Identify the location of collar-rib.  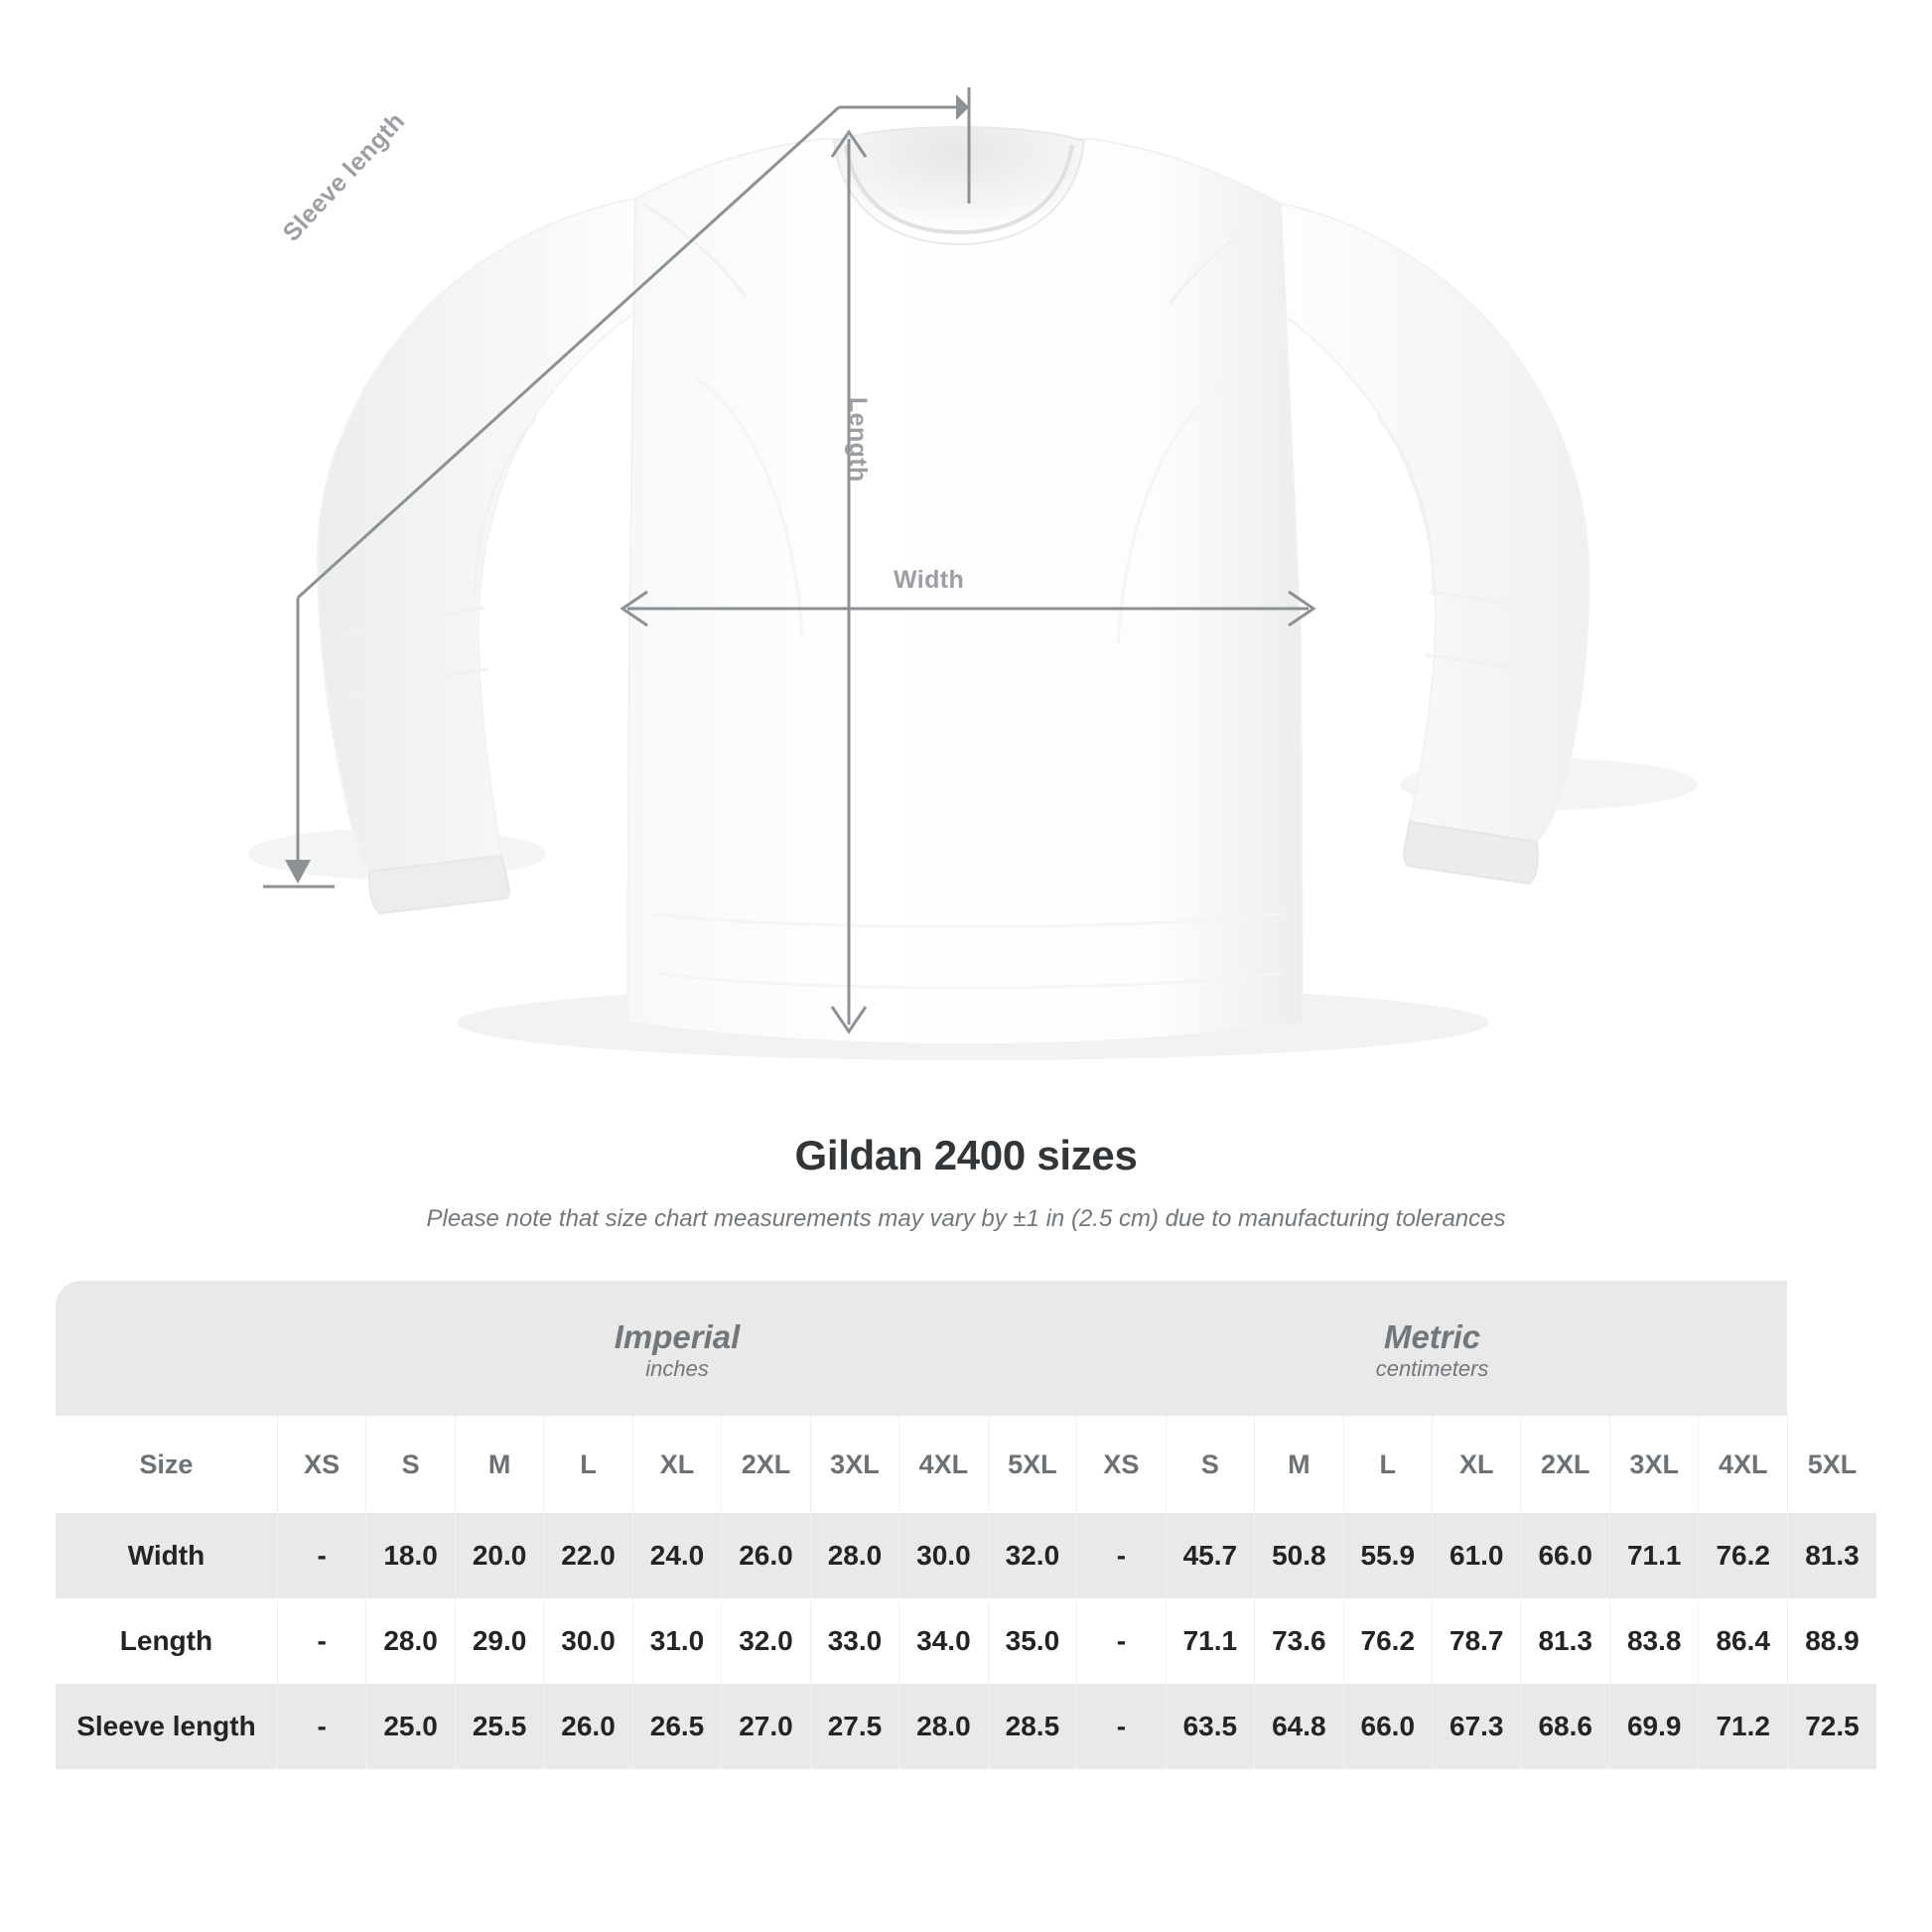
(959, 189).